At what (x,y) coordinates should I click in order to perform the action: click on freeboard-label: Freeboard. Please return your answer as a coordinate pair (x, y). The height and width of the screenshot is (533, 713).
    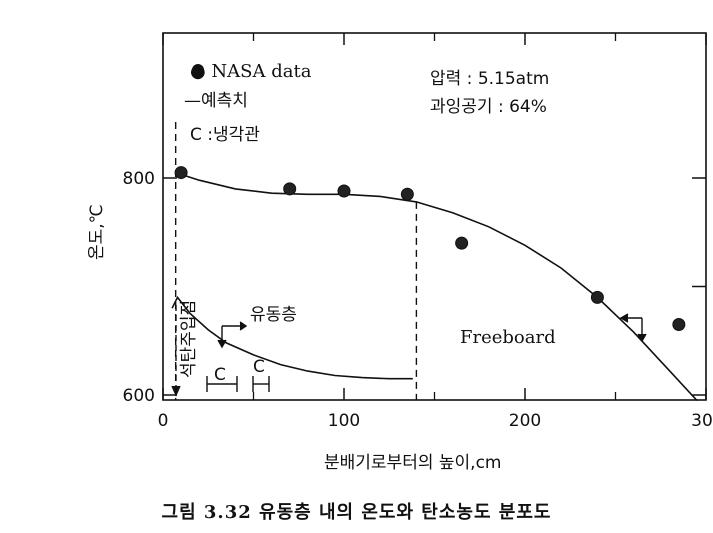
    Looking at the image, I should click on (508, 337).